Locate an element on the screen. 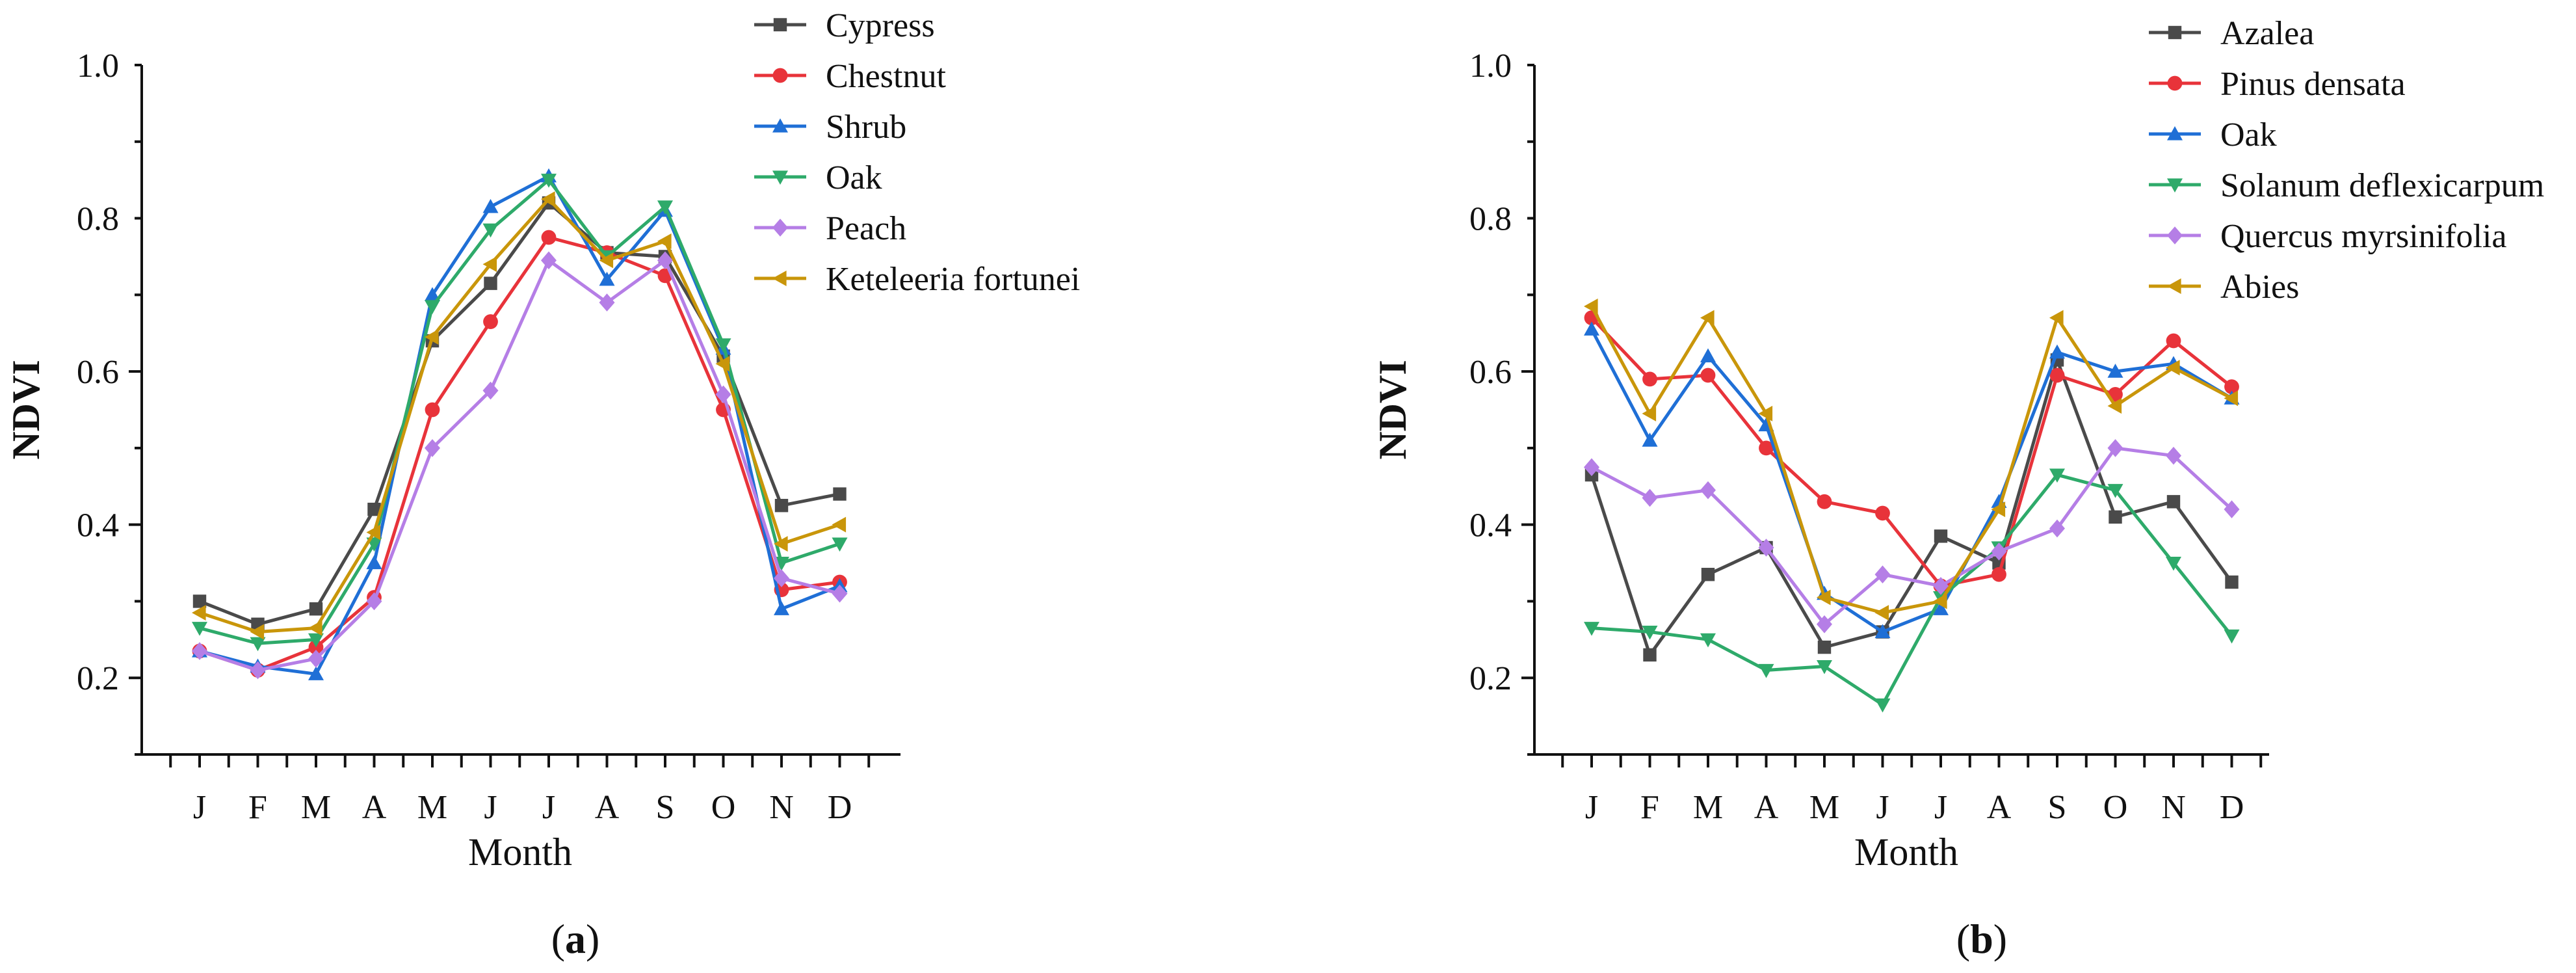 The width and height of the screenshot is (2576, 973). legend-label: Pinus densata is located at coordinates (2313, 85).